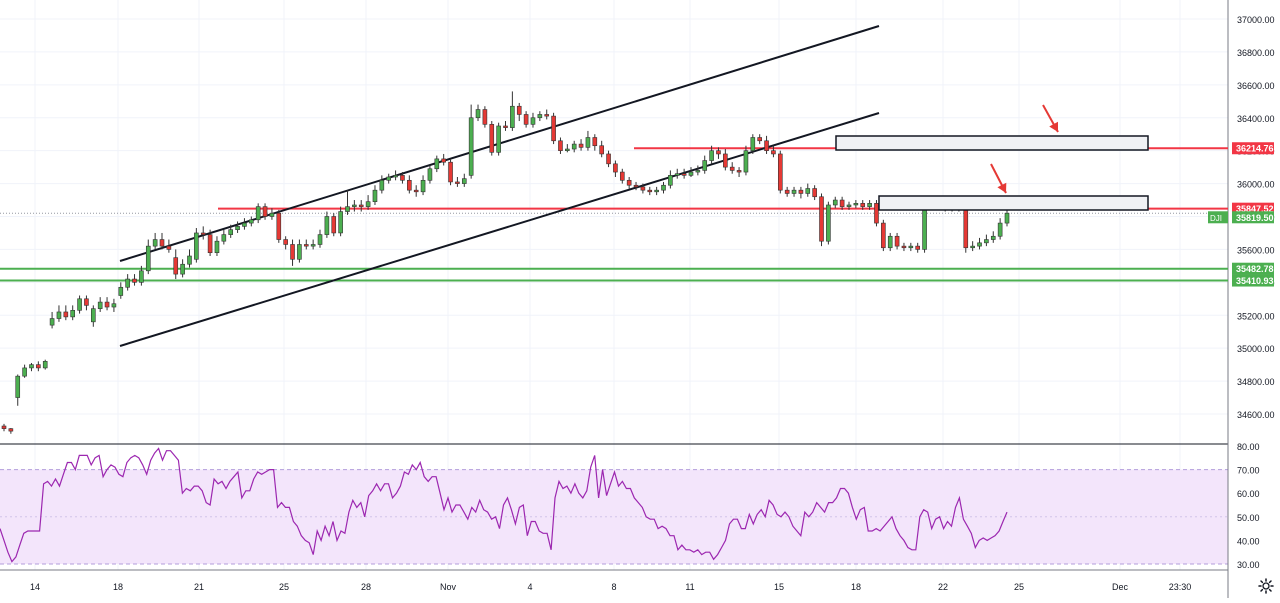 The width and height of the screenshot is (1280, 603). What do you see at coordinates (1256, 349) in the screenshot?
I see `price-tick-label: 35000.00` at bounding box center [1256, 349].